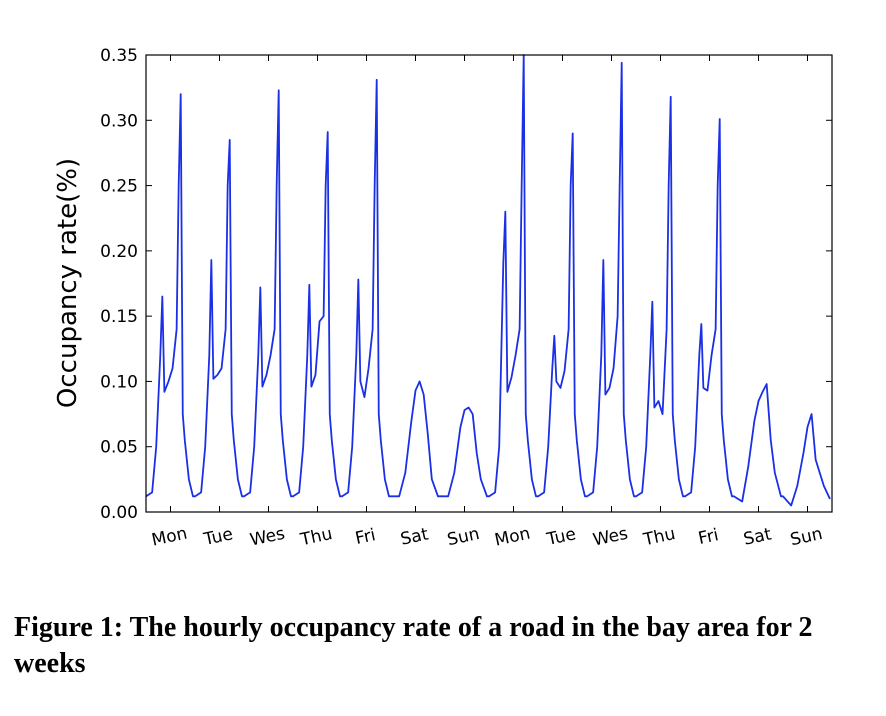  What do you see at coordinates (68, 283) in the screenshot?
I see `y-axis-label: Occupancy rate(%)` at bounding box center [68, 283].